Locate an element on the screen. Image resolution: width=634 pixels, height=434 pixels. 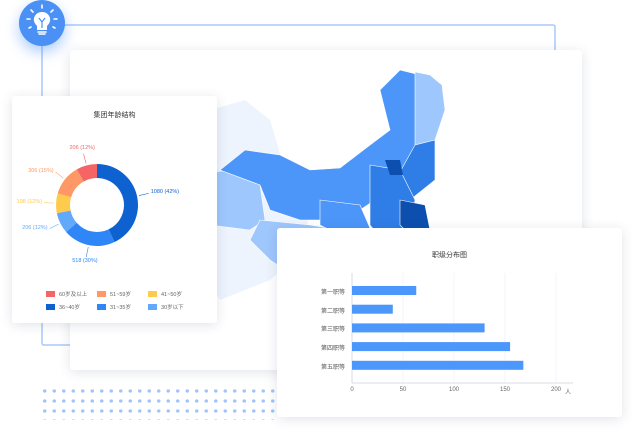
y-category-label: 第二职等 is located at coordinates (332, 311).